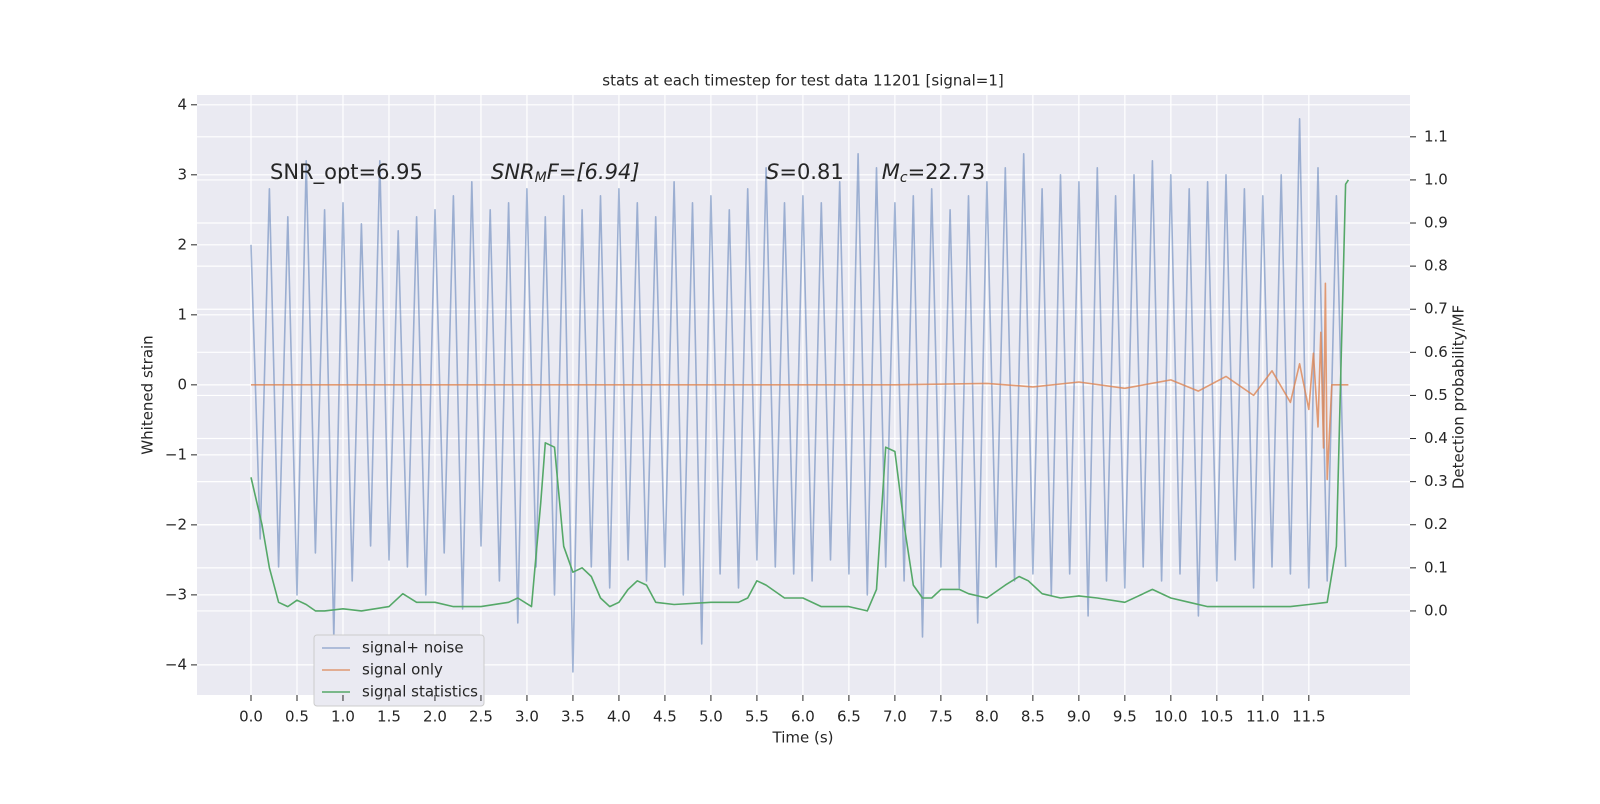 The image size is (1600, 804). Describe the element at coordinates (573, 717) in the screenshot. I see `x-tick-label: 3.5` at that location.